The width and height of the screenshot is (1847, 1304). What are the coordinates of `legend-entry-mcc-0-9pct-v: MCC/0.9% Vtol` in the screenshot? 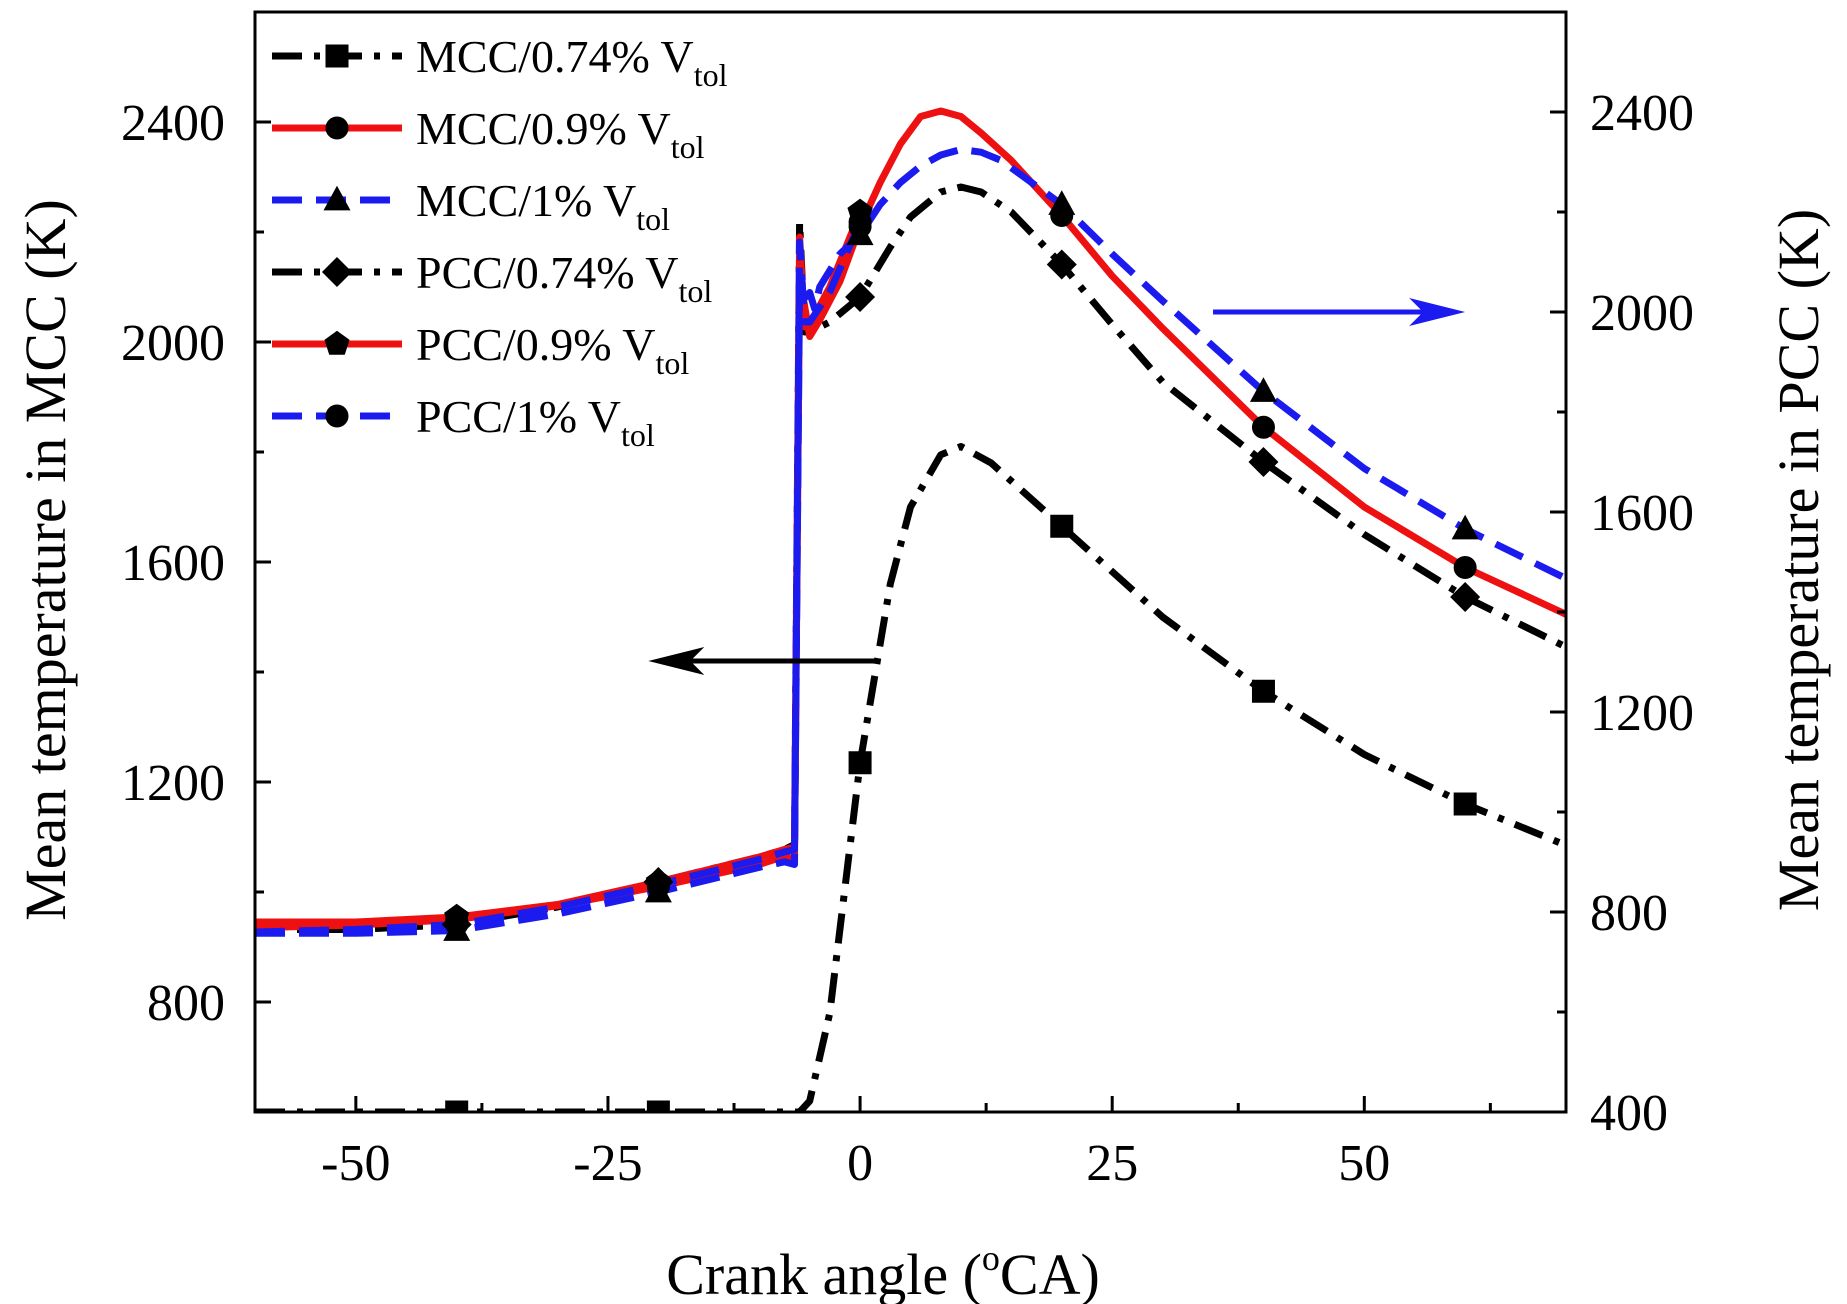 It's located at (488, 134).